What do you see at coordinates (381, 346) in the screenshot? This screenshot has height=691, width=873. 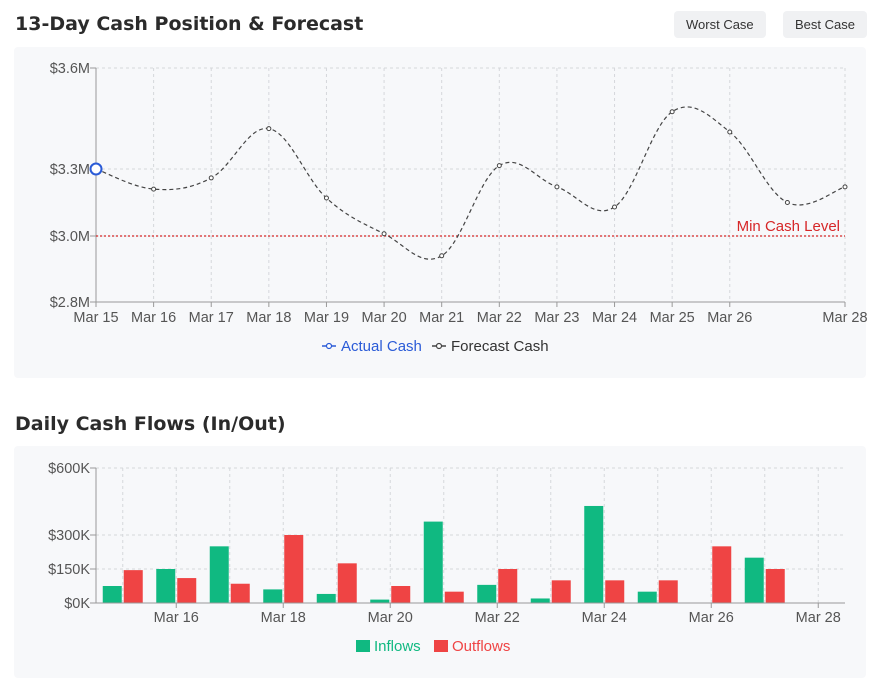 I see `legend-actual-label: Actual Cash` at bounding box center [381, 346].